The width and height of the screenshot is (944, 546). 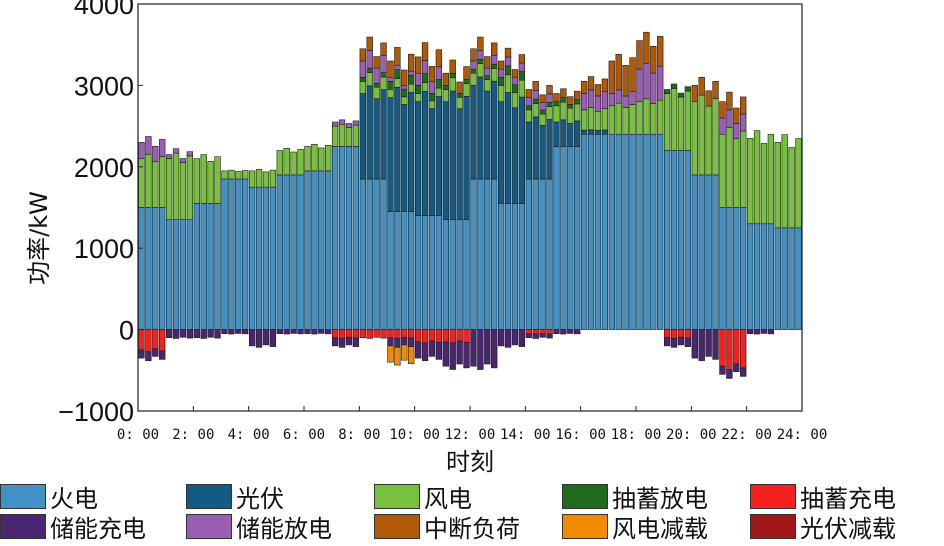 I want to click on x-tick-label: 22: 00, so click(x=746, y=435).